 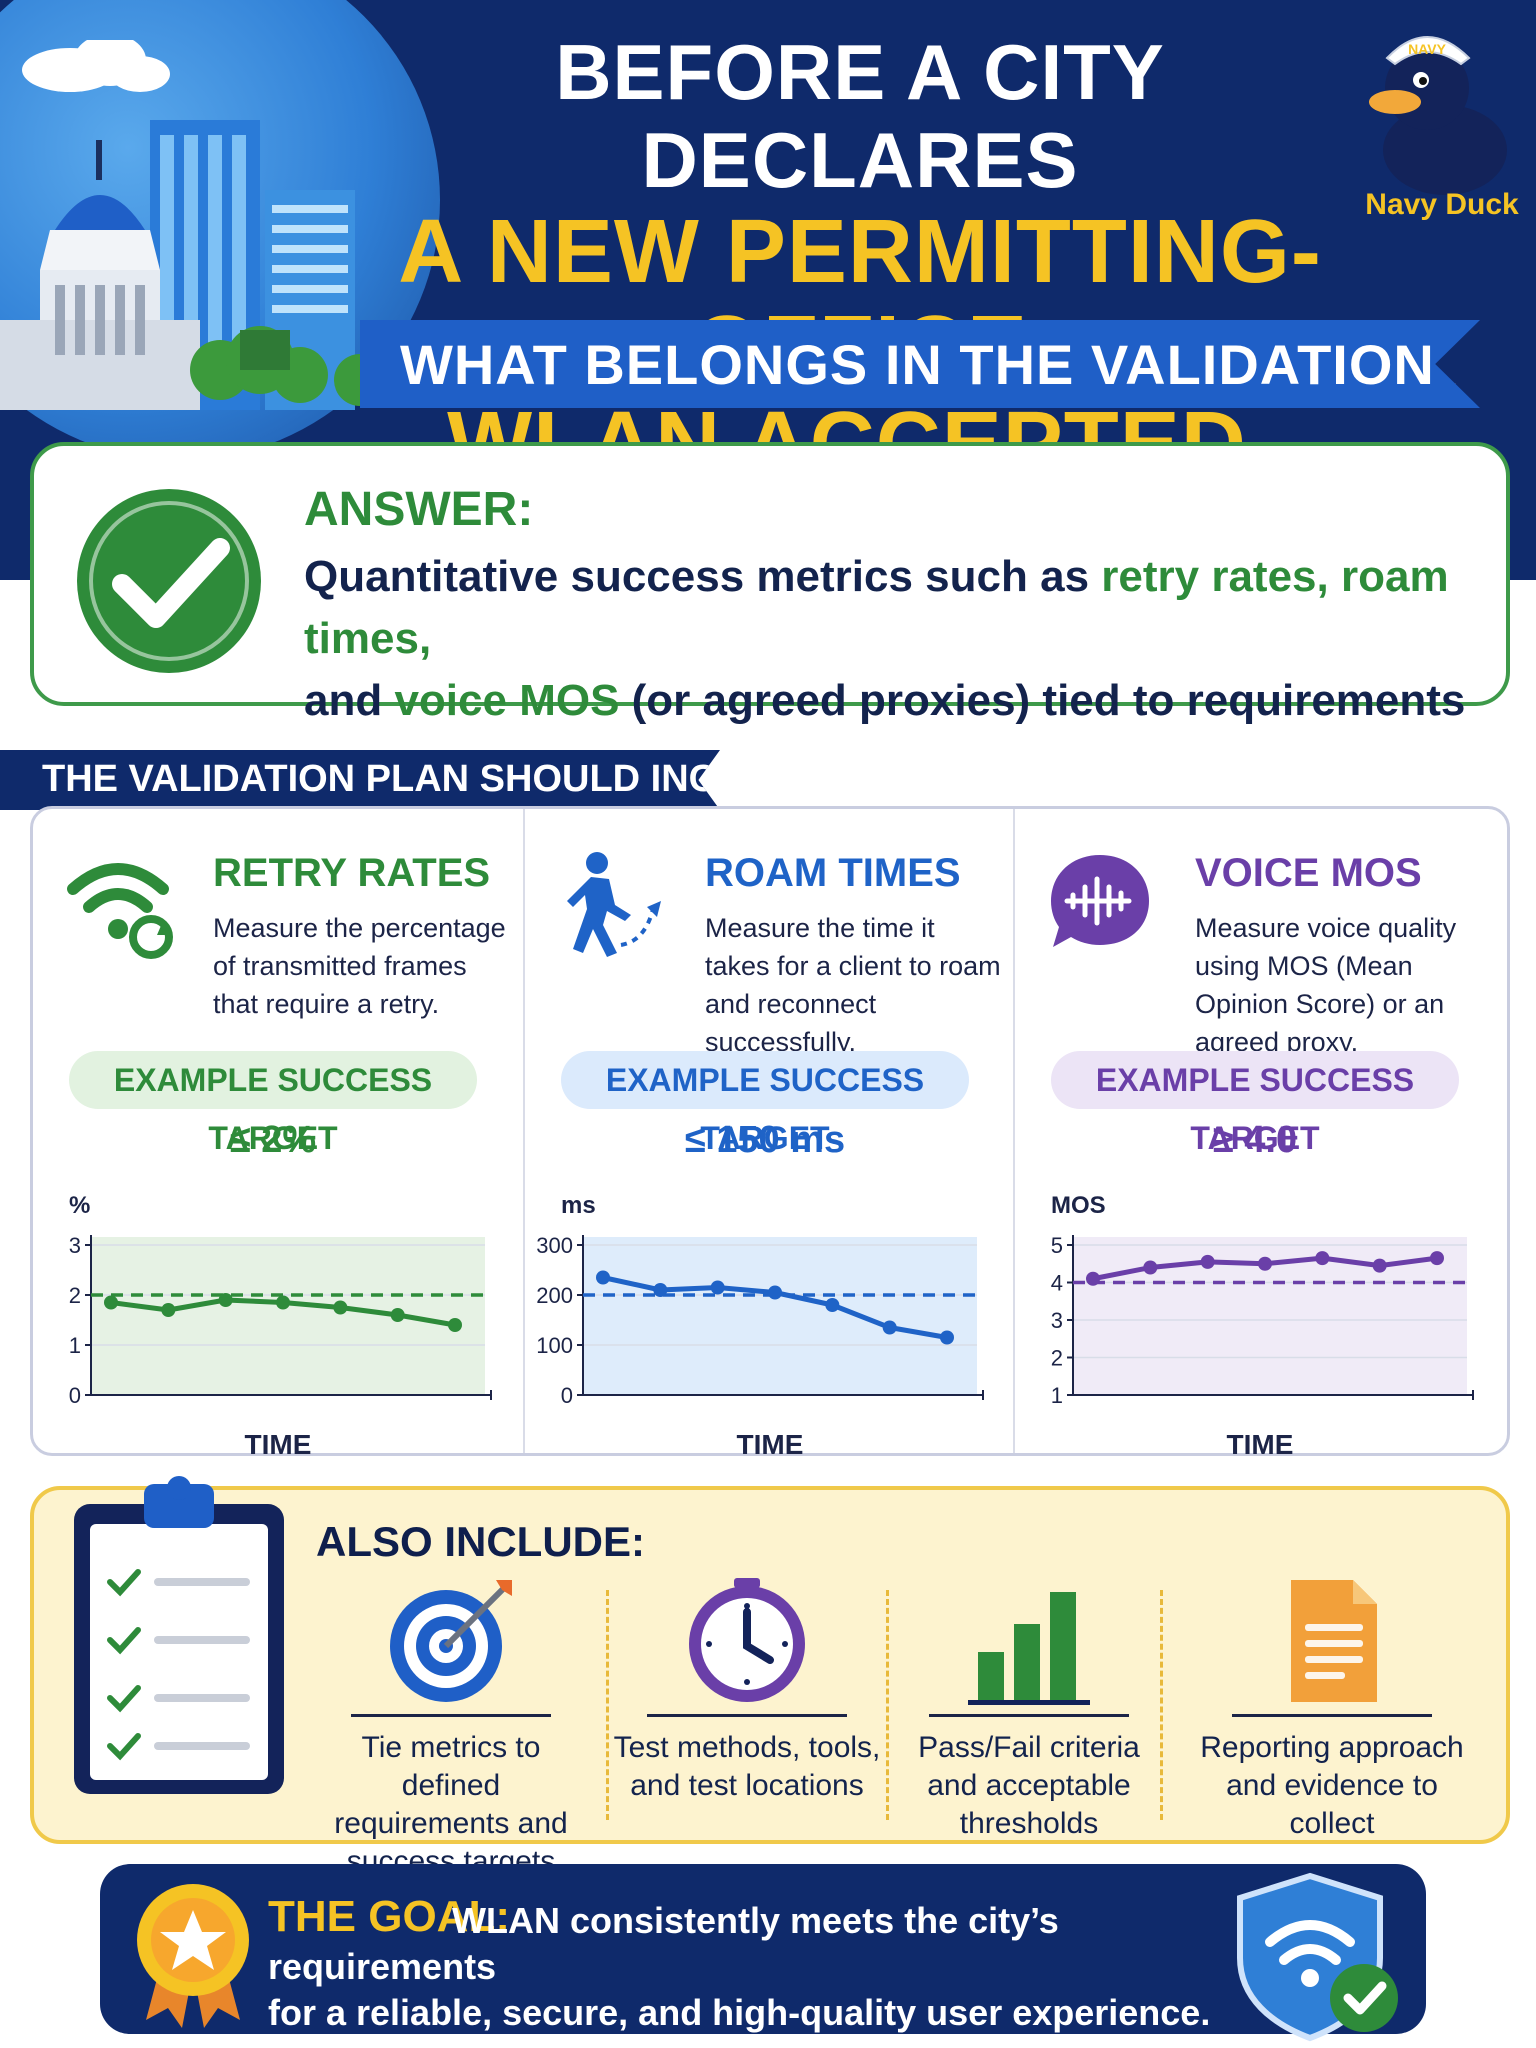 I want to click on navy-duck-mascot-icon: NAVY, so click(x=1438, y=115).